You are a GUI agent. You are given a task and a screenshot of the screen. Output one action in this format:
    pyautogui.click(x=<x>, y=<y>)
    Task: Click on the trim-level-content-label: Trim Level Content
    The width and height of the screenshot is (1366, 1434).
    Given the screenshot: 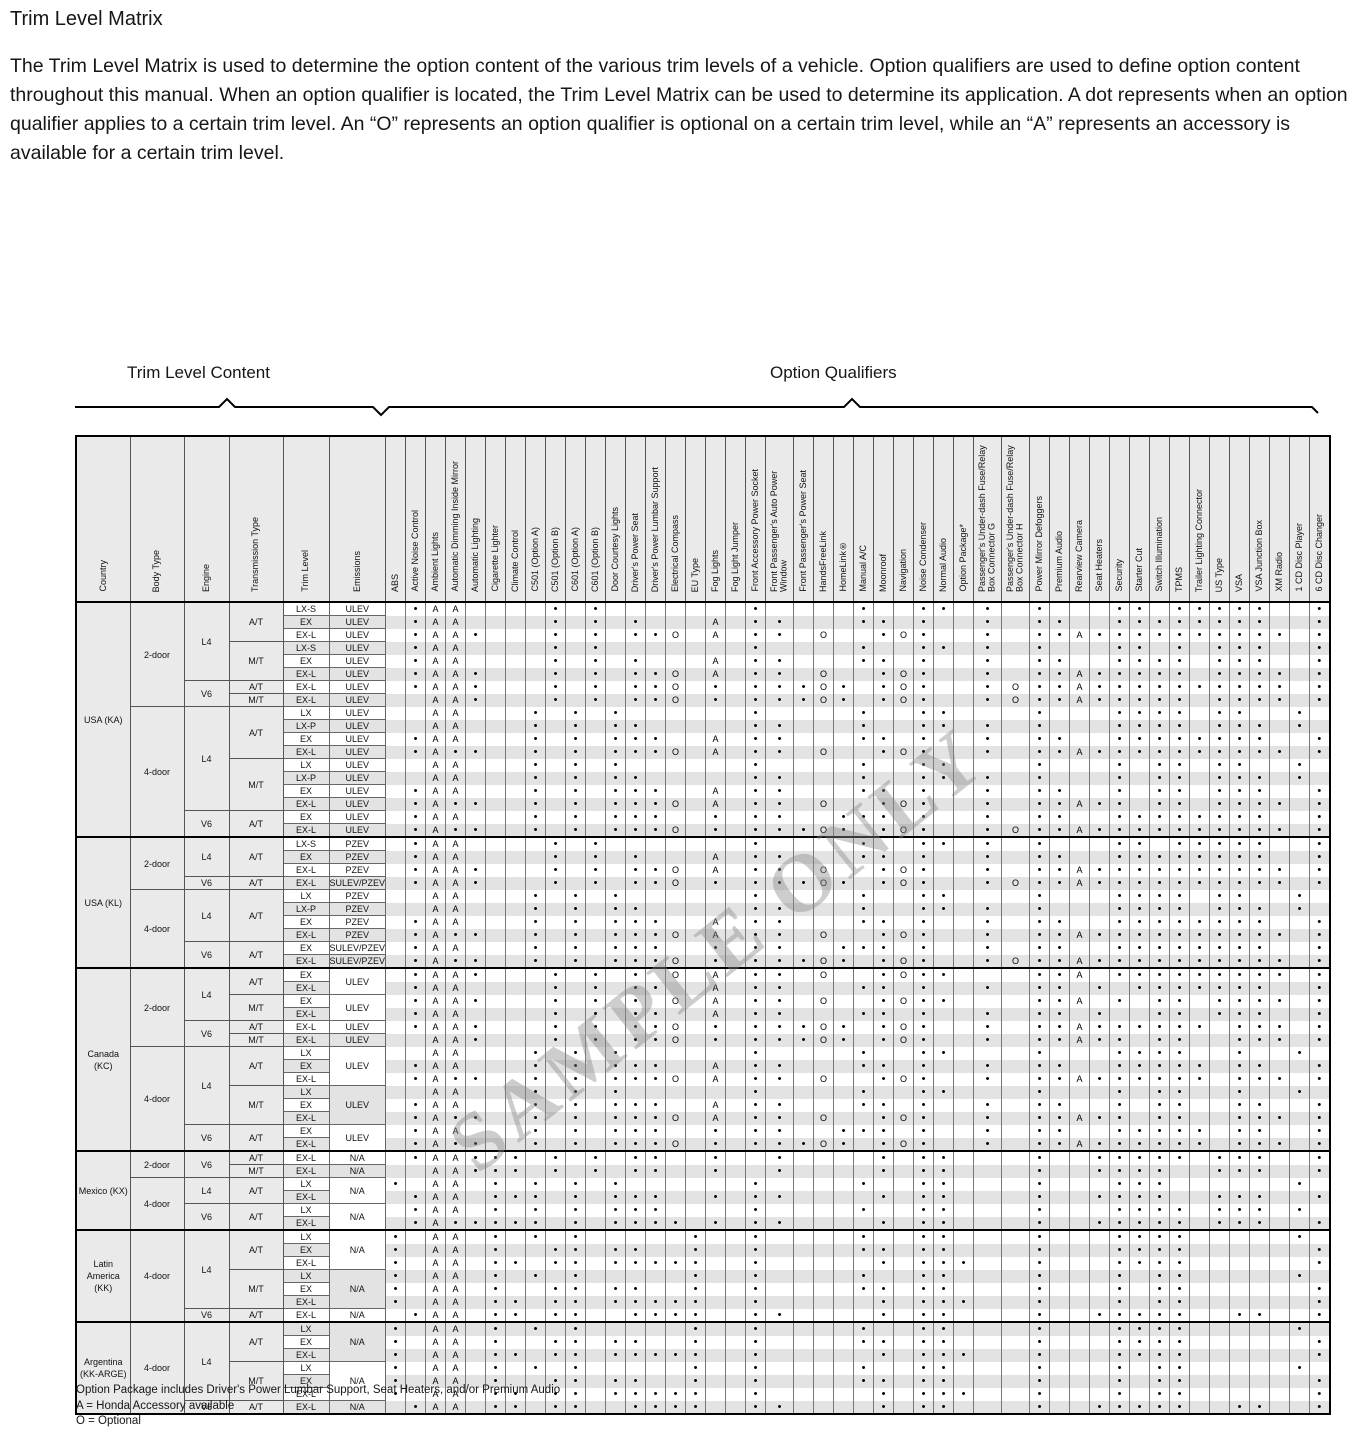 What is the action you would take?
    pyautogui.click(x=198, y=372)
    